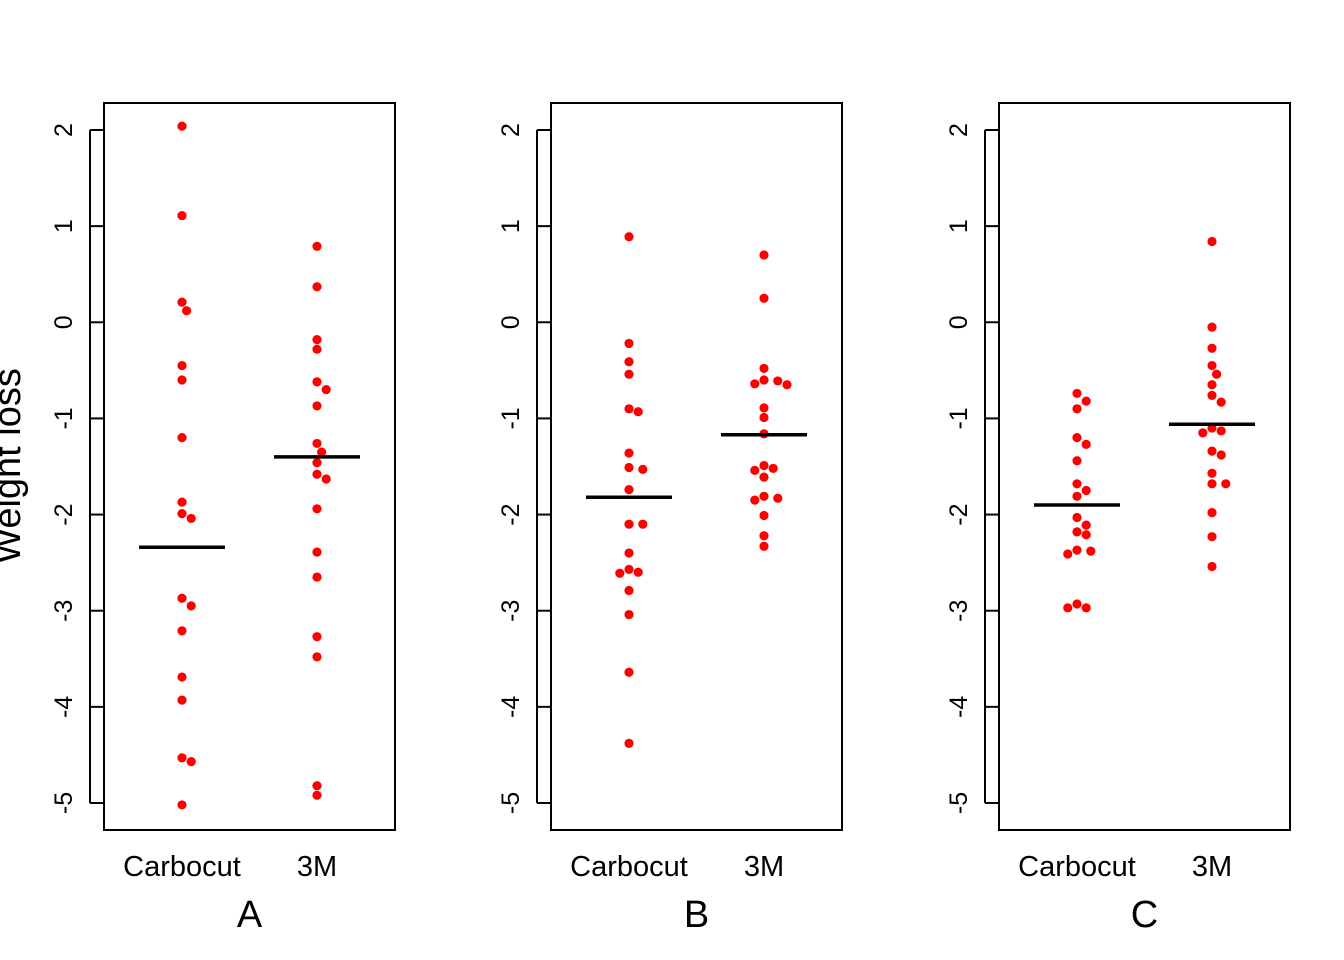  I want to click on y-axis-label: Weight loss, so click(14, 466).